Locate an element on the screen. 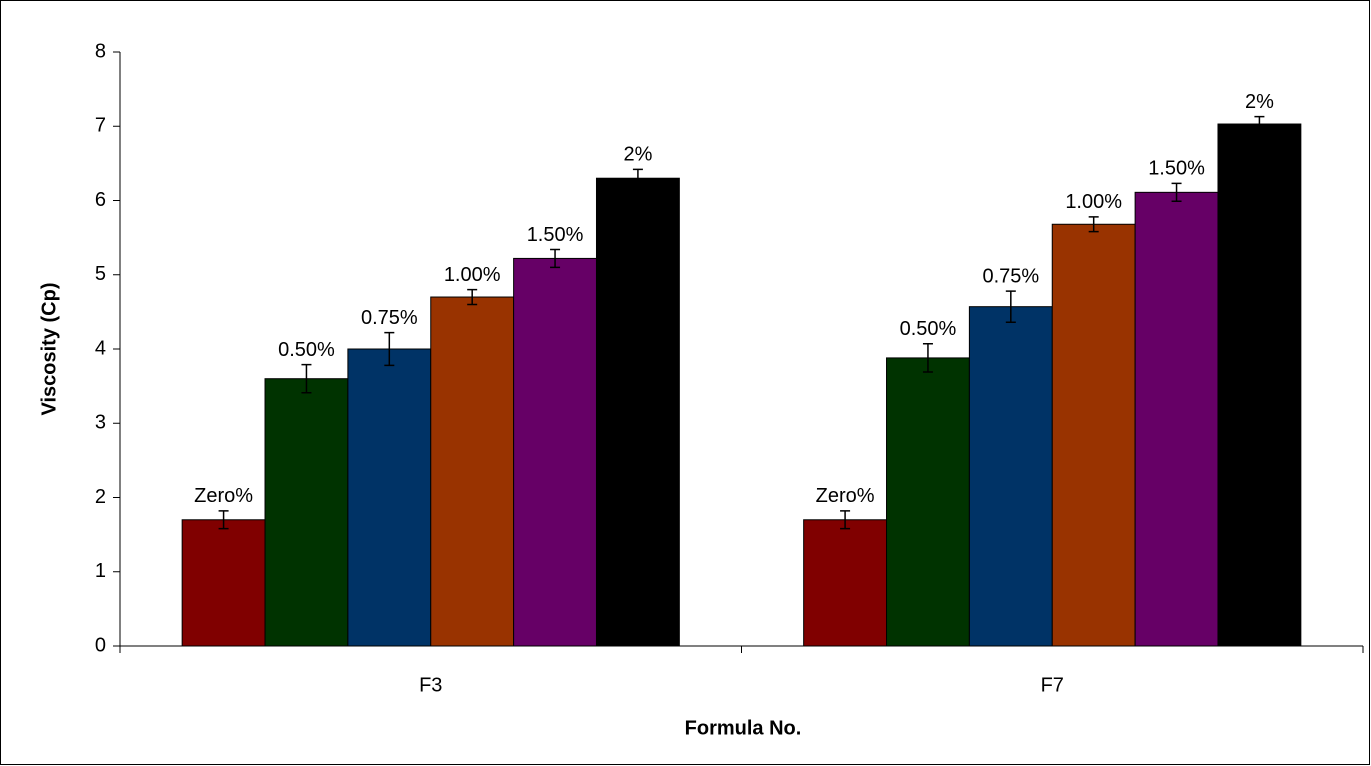 This screenshot has width=1371, height=766. x-tick-label: F3 is located at coordinates (430, 685).